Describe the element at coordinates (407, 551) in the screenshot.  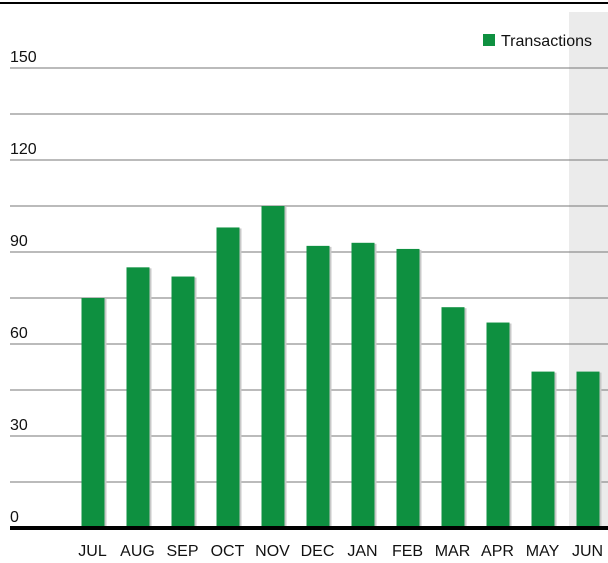
I see `x-tick-label: FEB` at that location.